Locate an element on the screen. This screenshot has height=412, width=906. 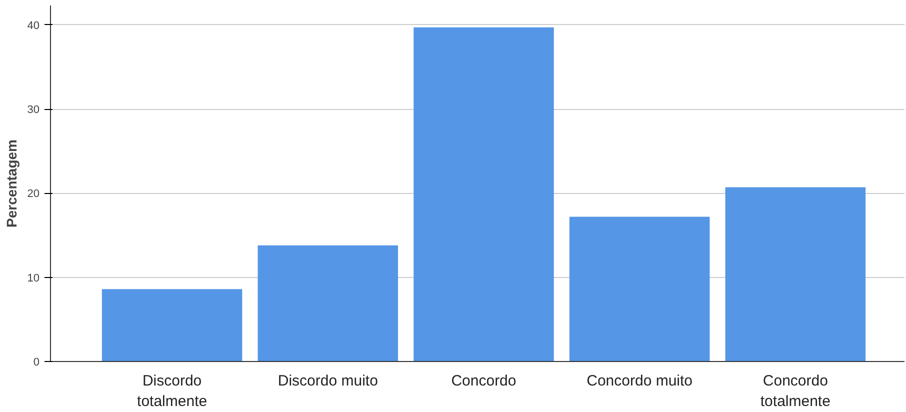
x-tick-label: Discordo muito is located at coordinates (328, 381).